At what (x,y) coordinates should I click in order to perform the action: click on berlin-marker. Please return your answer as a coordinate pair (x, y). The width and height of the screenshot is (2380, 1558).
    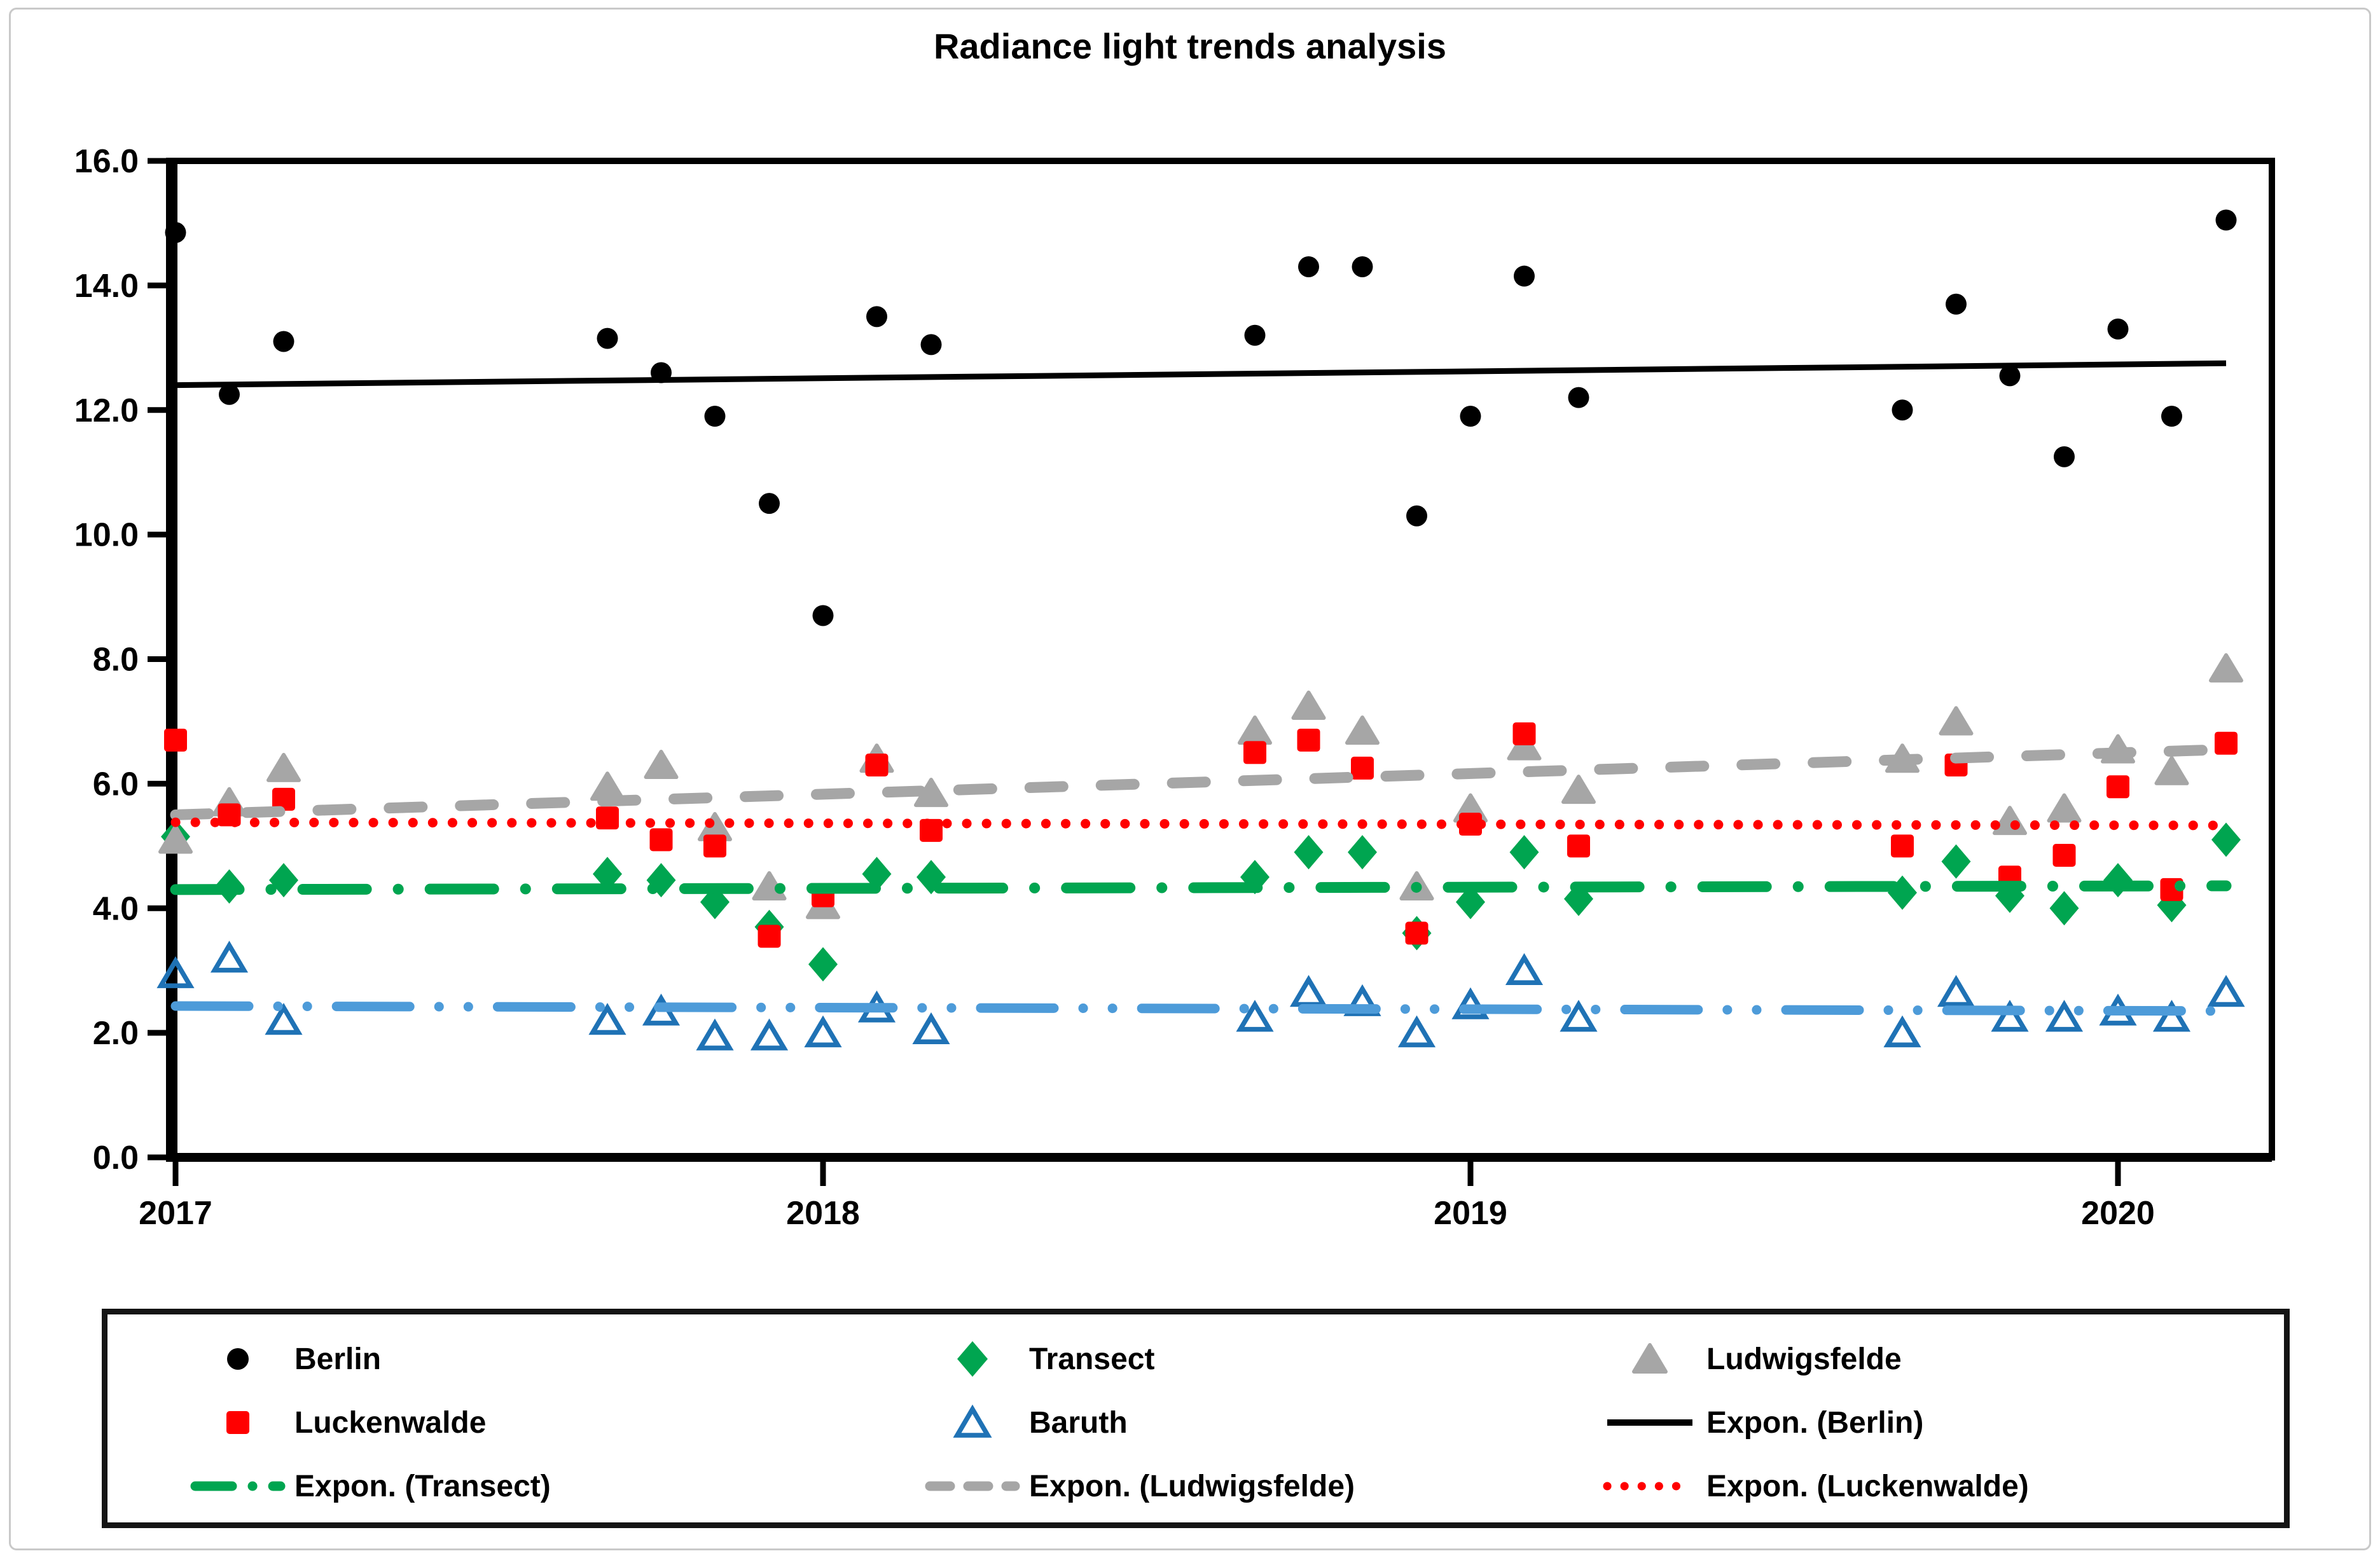
    Looking at the image, I should click on (238, 1359).